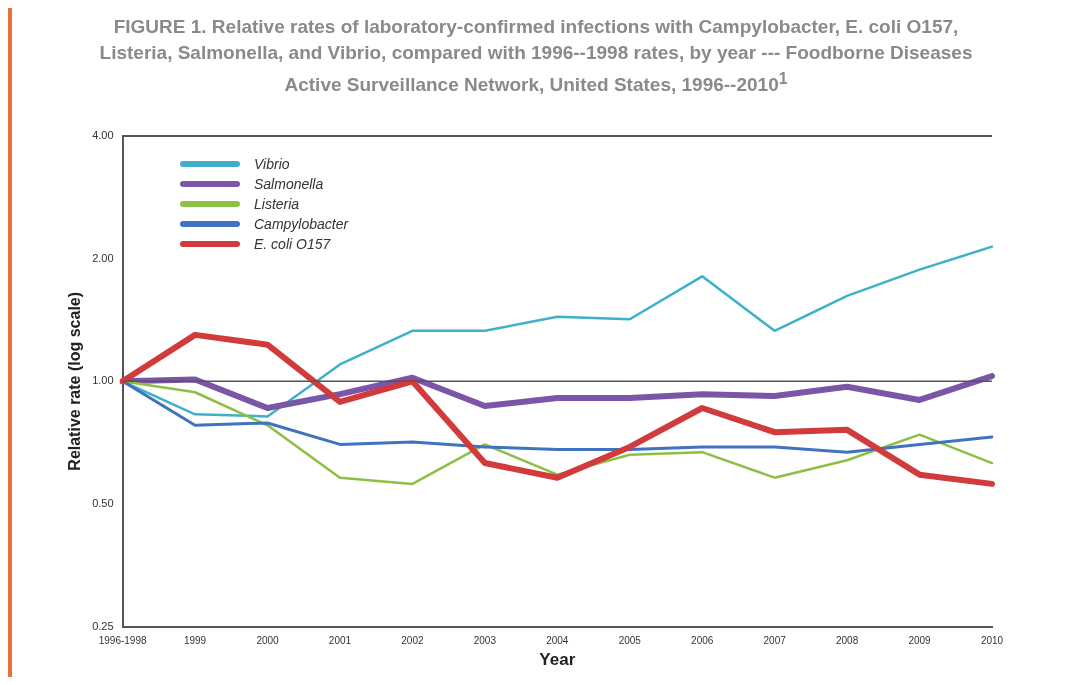 This screenshot has height=685, width=1068. What do you see at coordinates (103, 502) in the screenshot?
I see `y-tick-label: 0.50` at bounding box center [103, 502].